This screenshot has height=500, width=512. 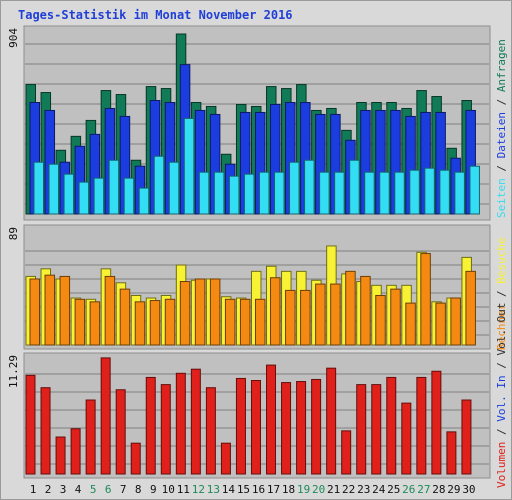 What do you see at coordinates (243, 489) in the screenshot?
I see `day-label: 15` at bounding box center [243, 489].